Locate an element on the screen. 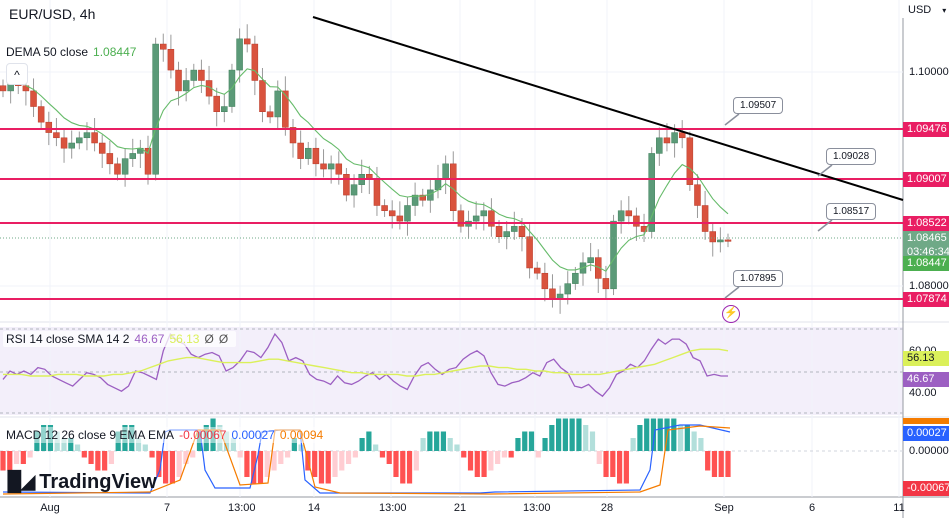  lightning-icon: ⚡ is located at coordinates (731, 314).